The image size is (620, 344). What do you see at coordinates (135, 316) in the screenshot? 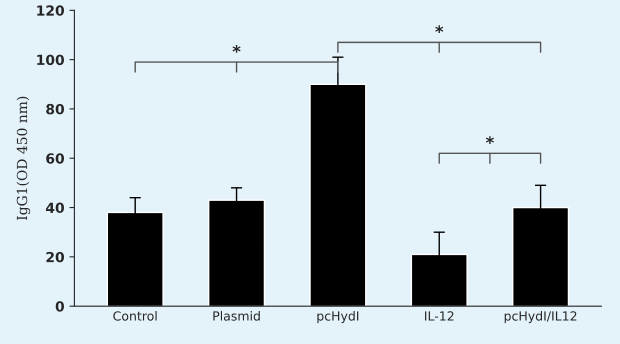
I see `x-tick-label: Control` at bounding box center [135, 316].